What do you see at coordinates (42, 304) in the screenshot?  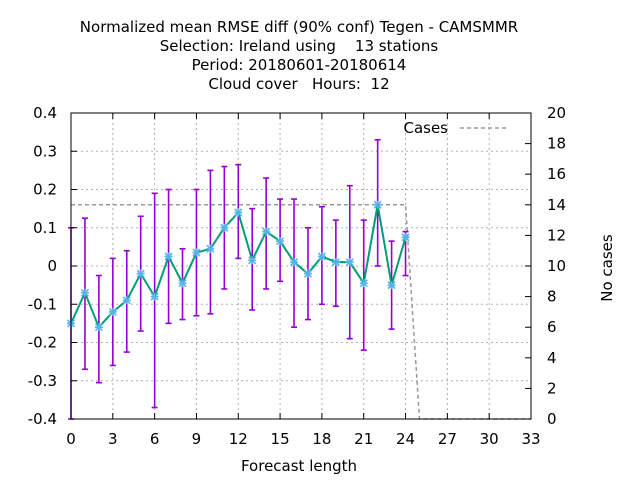 I see `y-tick-label: -0.1` at bounding box center [42, 304].